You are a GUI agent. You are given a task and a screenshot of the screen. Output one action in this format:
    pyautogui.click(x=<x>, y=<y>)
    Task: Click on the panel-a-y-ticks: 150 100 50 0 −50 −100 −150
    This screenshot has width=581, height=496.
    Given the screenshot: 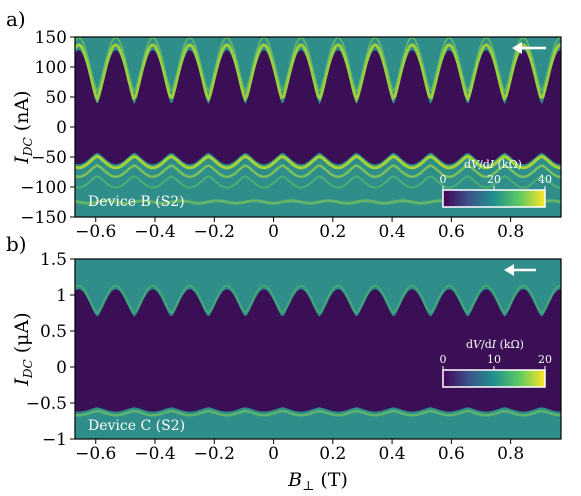 What is the action you would take?
    pyautogui.click(x=47, y=128)
    